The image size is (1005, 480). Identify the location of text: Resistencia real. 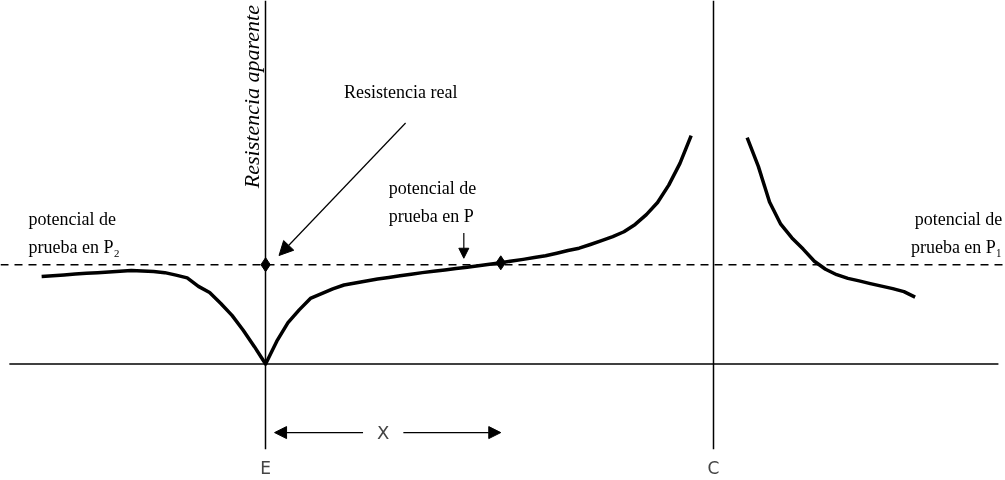
(401, 92).